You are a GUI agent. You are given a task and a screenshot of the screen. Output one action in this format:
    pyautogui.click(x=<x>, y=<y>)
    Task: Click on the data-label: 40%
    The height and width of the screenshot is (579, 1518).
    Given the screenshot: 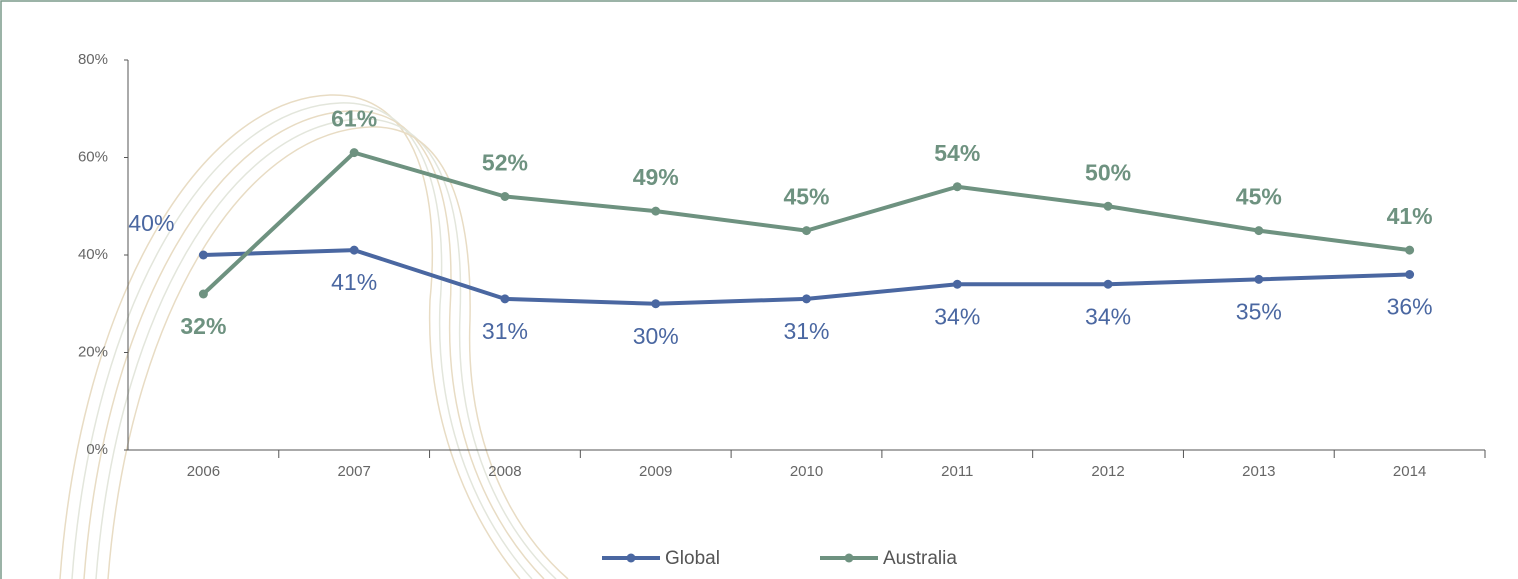 What is the action you would take?
    pyautogui.click(x=151, y=223)
    